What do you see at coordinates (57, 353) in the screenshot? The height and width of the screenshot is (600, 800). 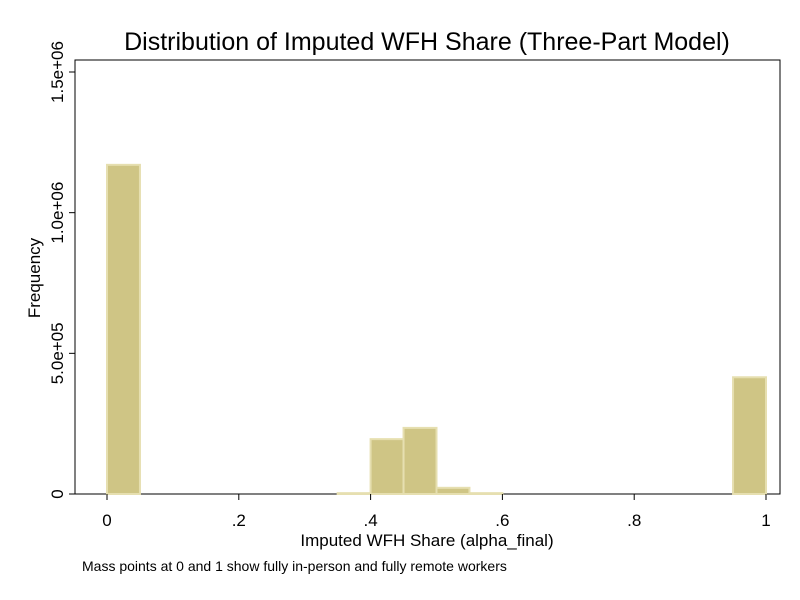 I see `y-tick-label: 5.0e+05` at bounding box center [57, 353].